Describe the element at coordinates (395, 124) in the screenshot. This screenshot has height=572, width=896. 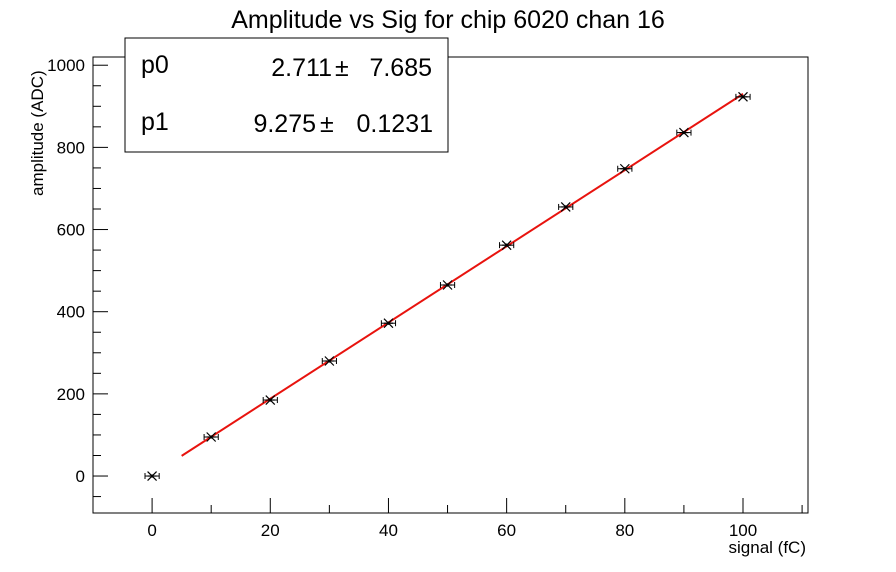
I see `p1-error: 0.1231` at that location.